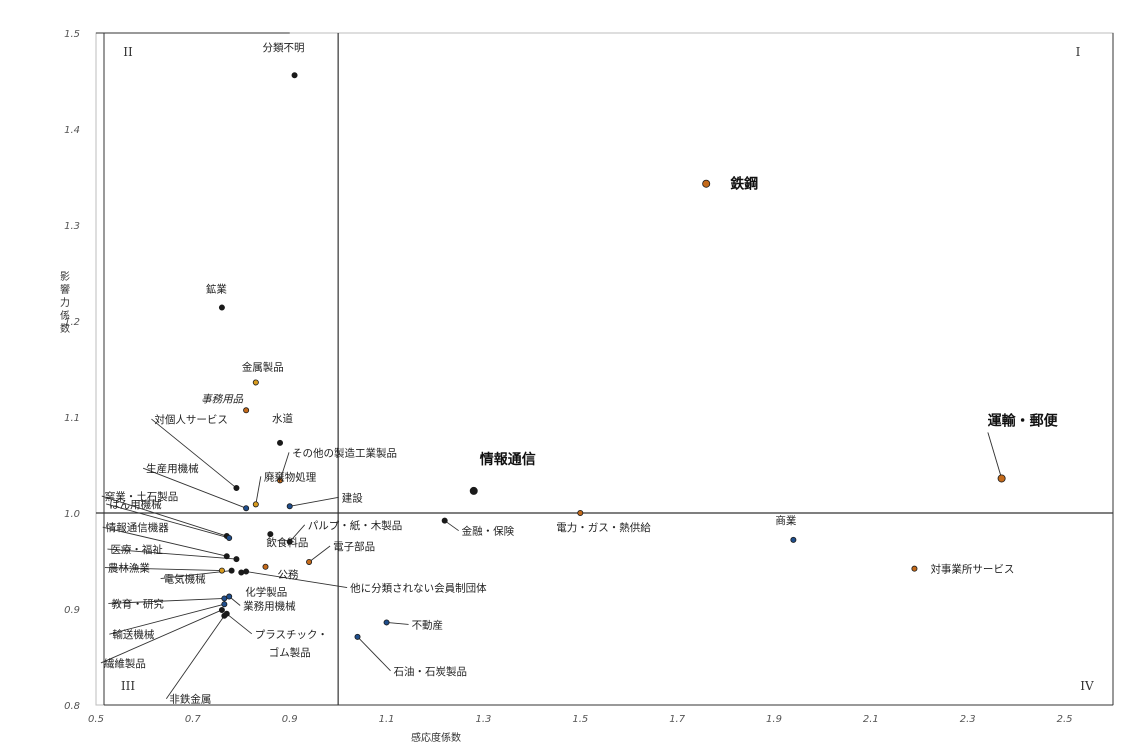 Image resolution: width=1124 pixels, height=748 pixels. I want to click on y-tick-label: 1.4, so click(72, 130).